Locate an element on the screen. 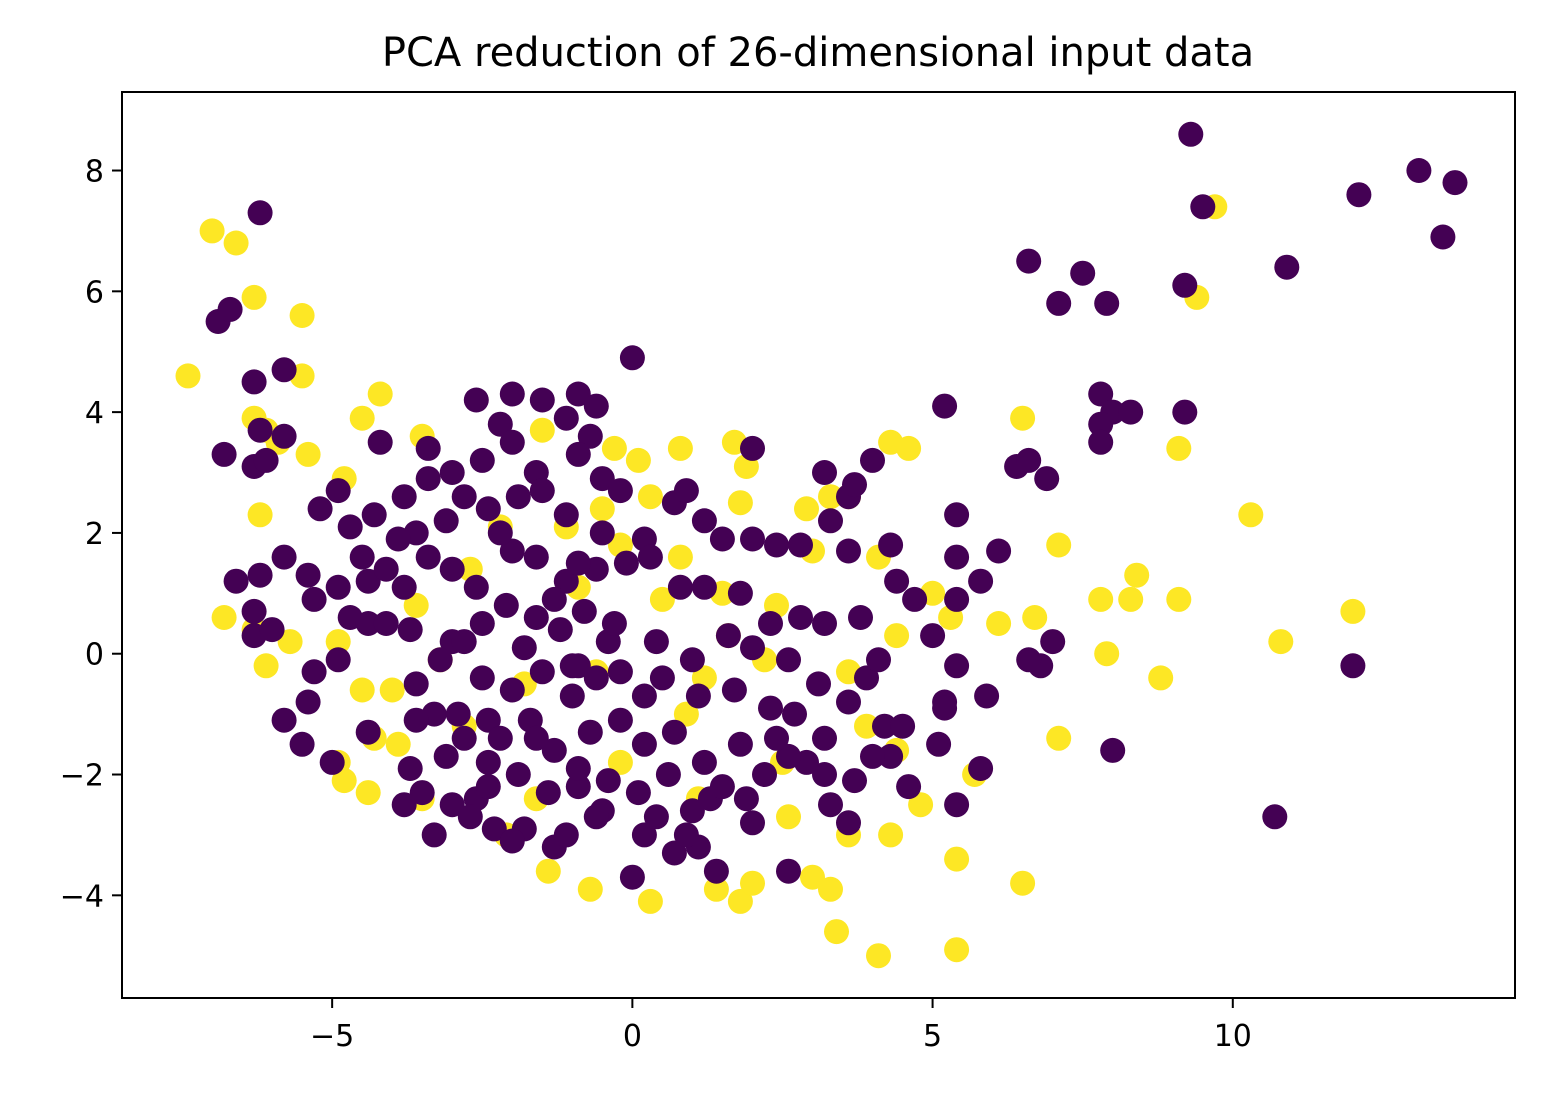 The width and height of the screenshot is (1545, 1098). x-tick-label: −5 is located at coordinates (332, 1036).